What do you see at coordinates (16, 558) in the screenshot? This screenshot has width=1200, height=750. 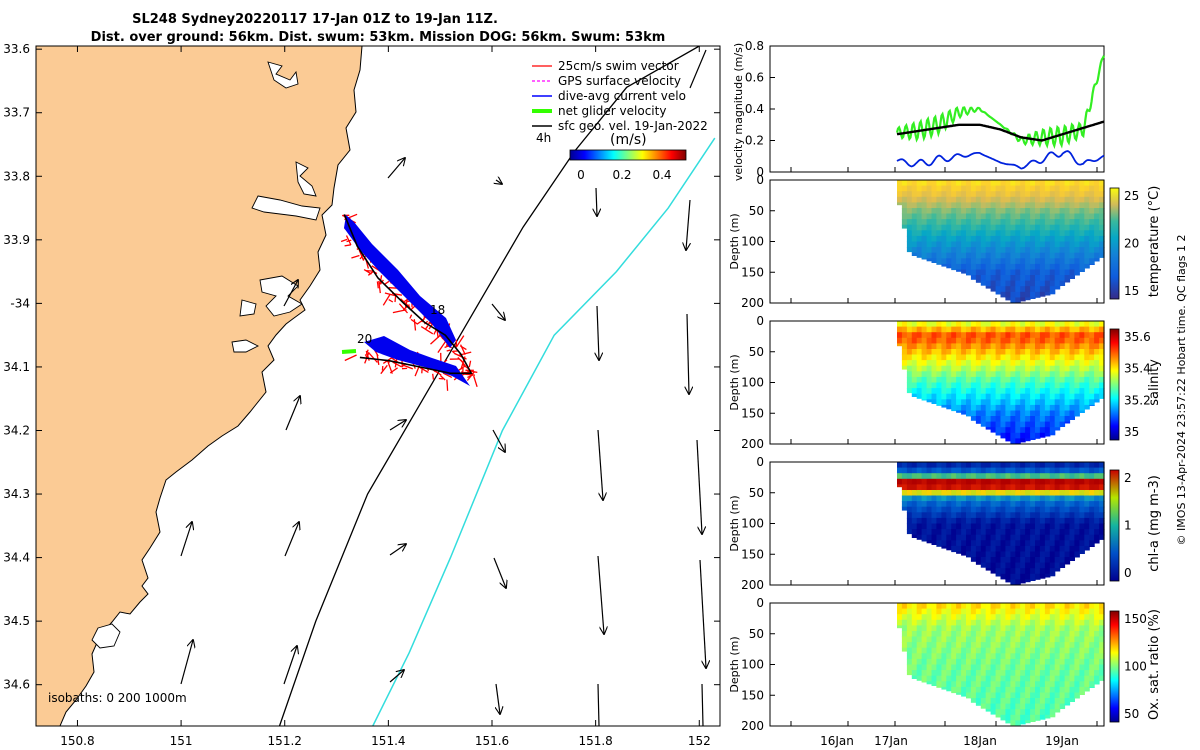 I see `lat-tick-label: 34.4` at bounding box center [16, 558].